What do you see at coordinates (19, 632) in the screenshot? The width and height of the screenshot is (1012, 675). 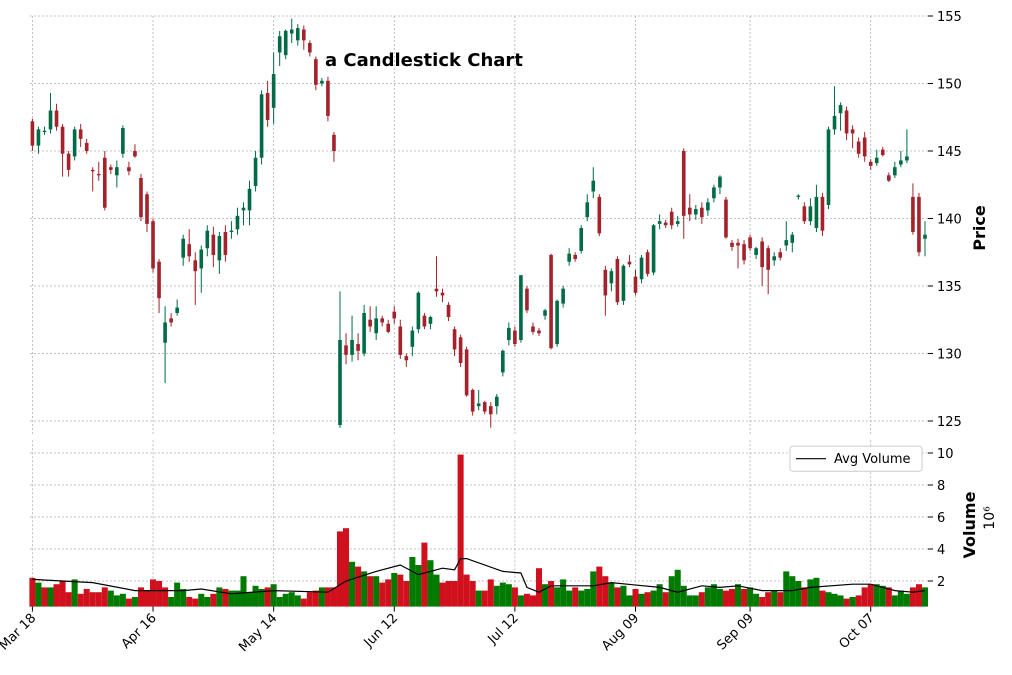 I see `x-tick-label: Mar 18` at bounding box center [19, 632].